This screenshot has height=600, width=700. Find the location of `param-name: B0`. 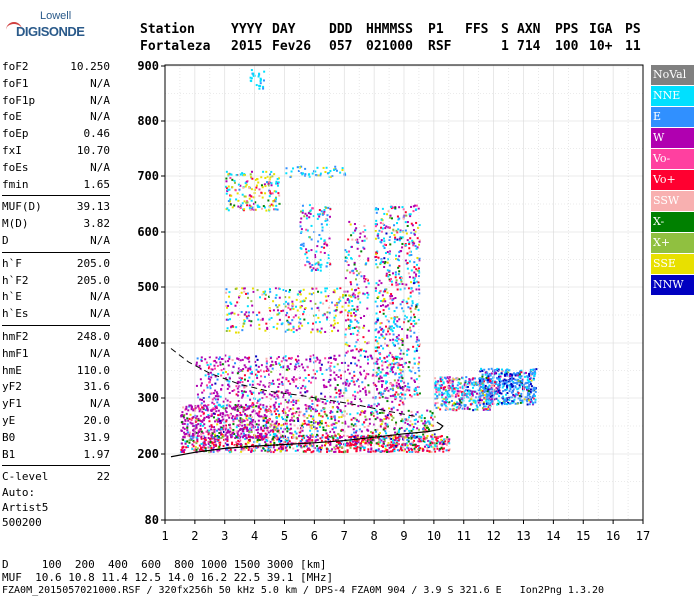

param-name: B0 is located at coordinates (9, 437).